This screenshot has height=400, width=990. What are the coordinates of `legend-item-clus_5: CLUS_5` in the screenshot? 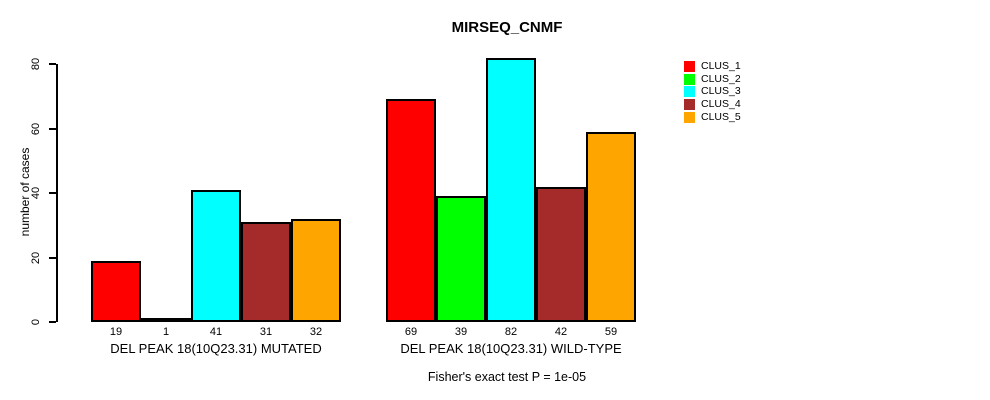 It's located at (712, 117).